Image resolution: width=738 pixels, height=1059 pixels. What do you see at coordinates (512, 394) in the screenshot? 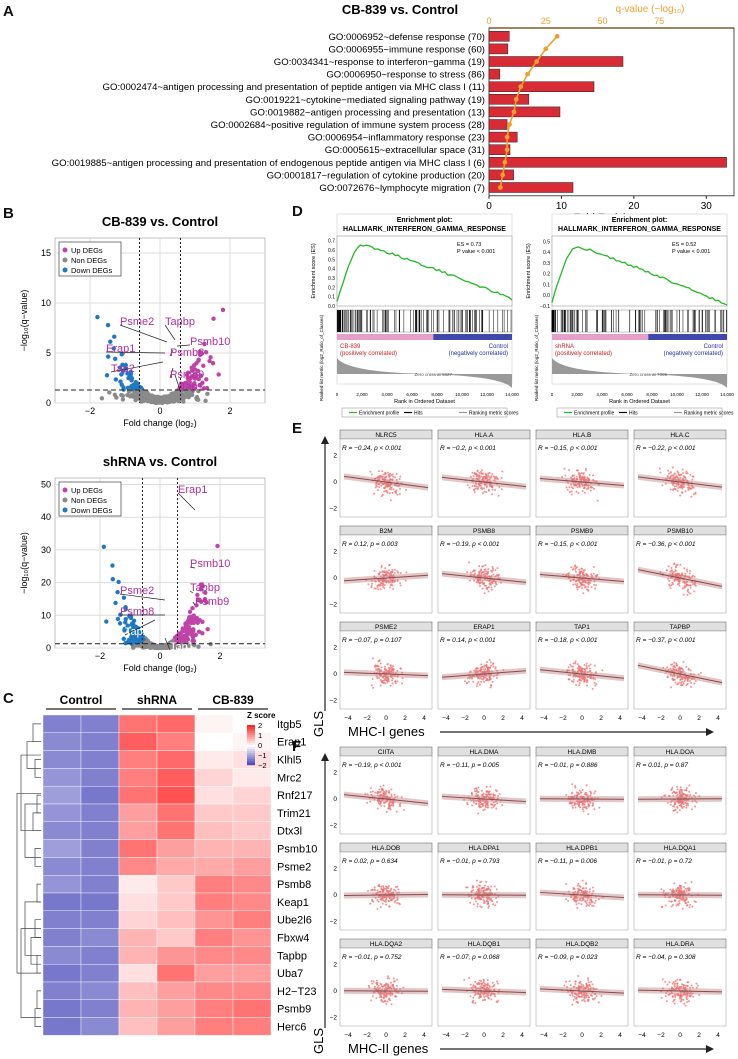
I see `x-tick-label: 14,000` at bounding box center [512, 394].